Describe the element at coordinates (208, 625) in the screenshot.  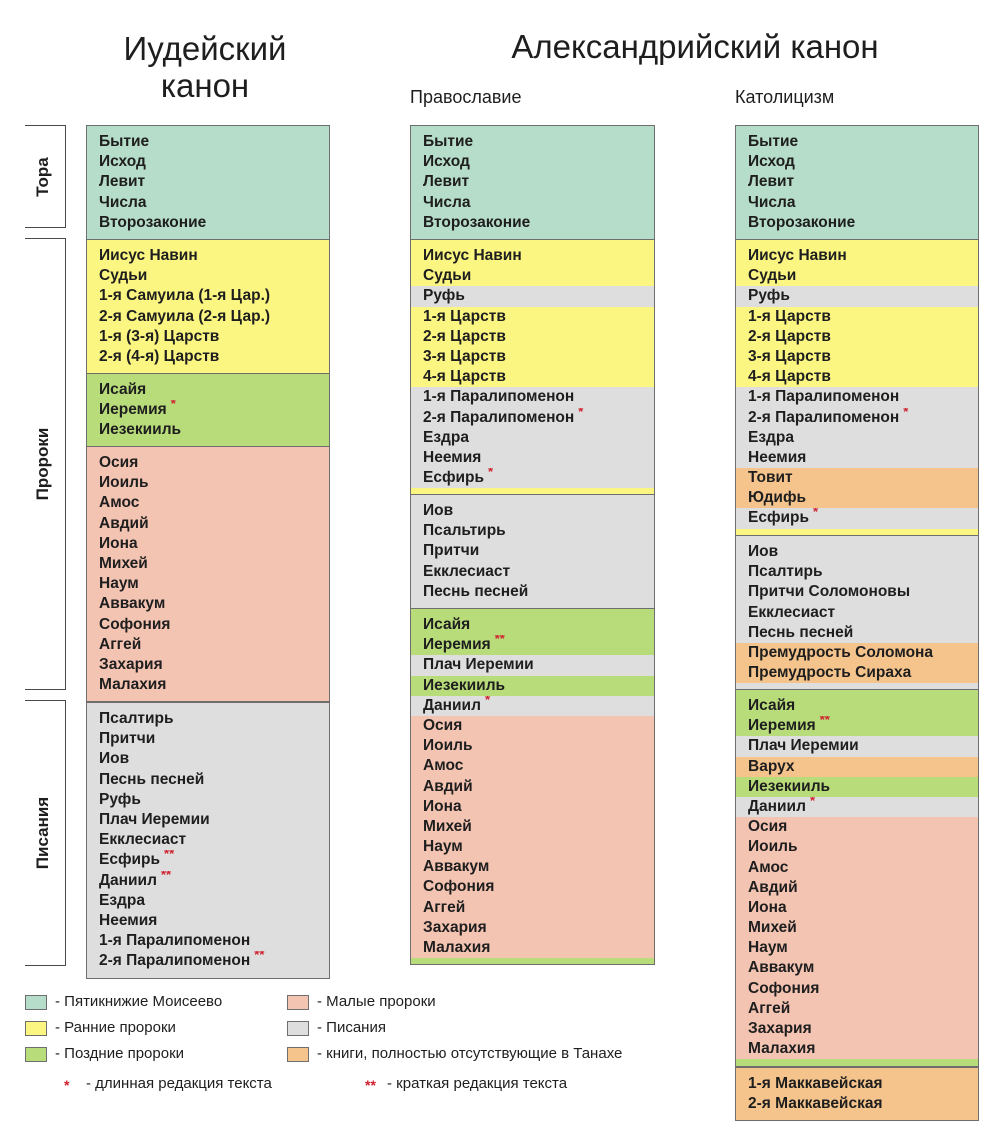
I see `book-row: Софония` at that location.